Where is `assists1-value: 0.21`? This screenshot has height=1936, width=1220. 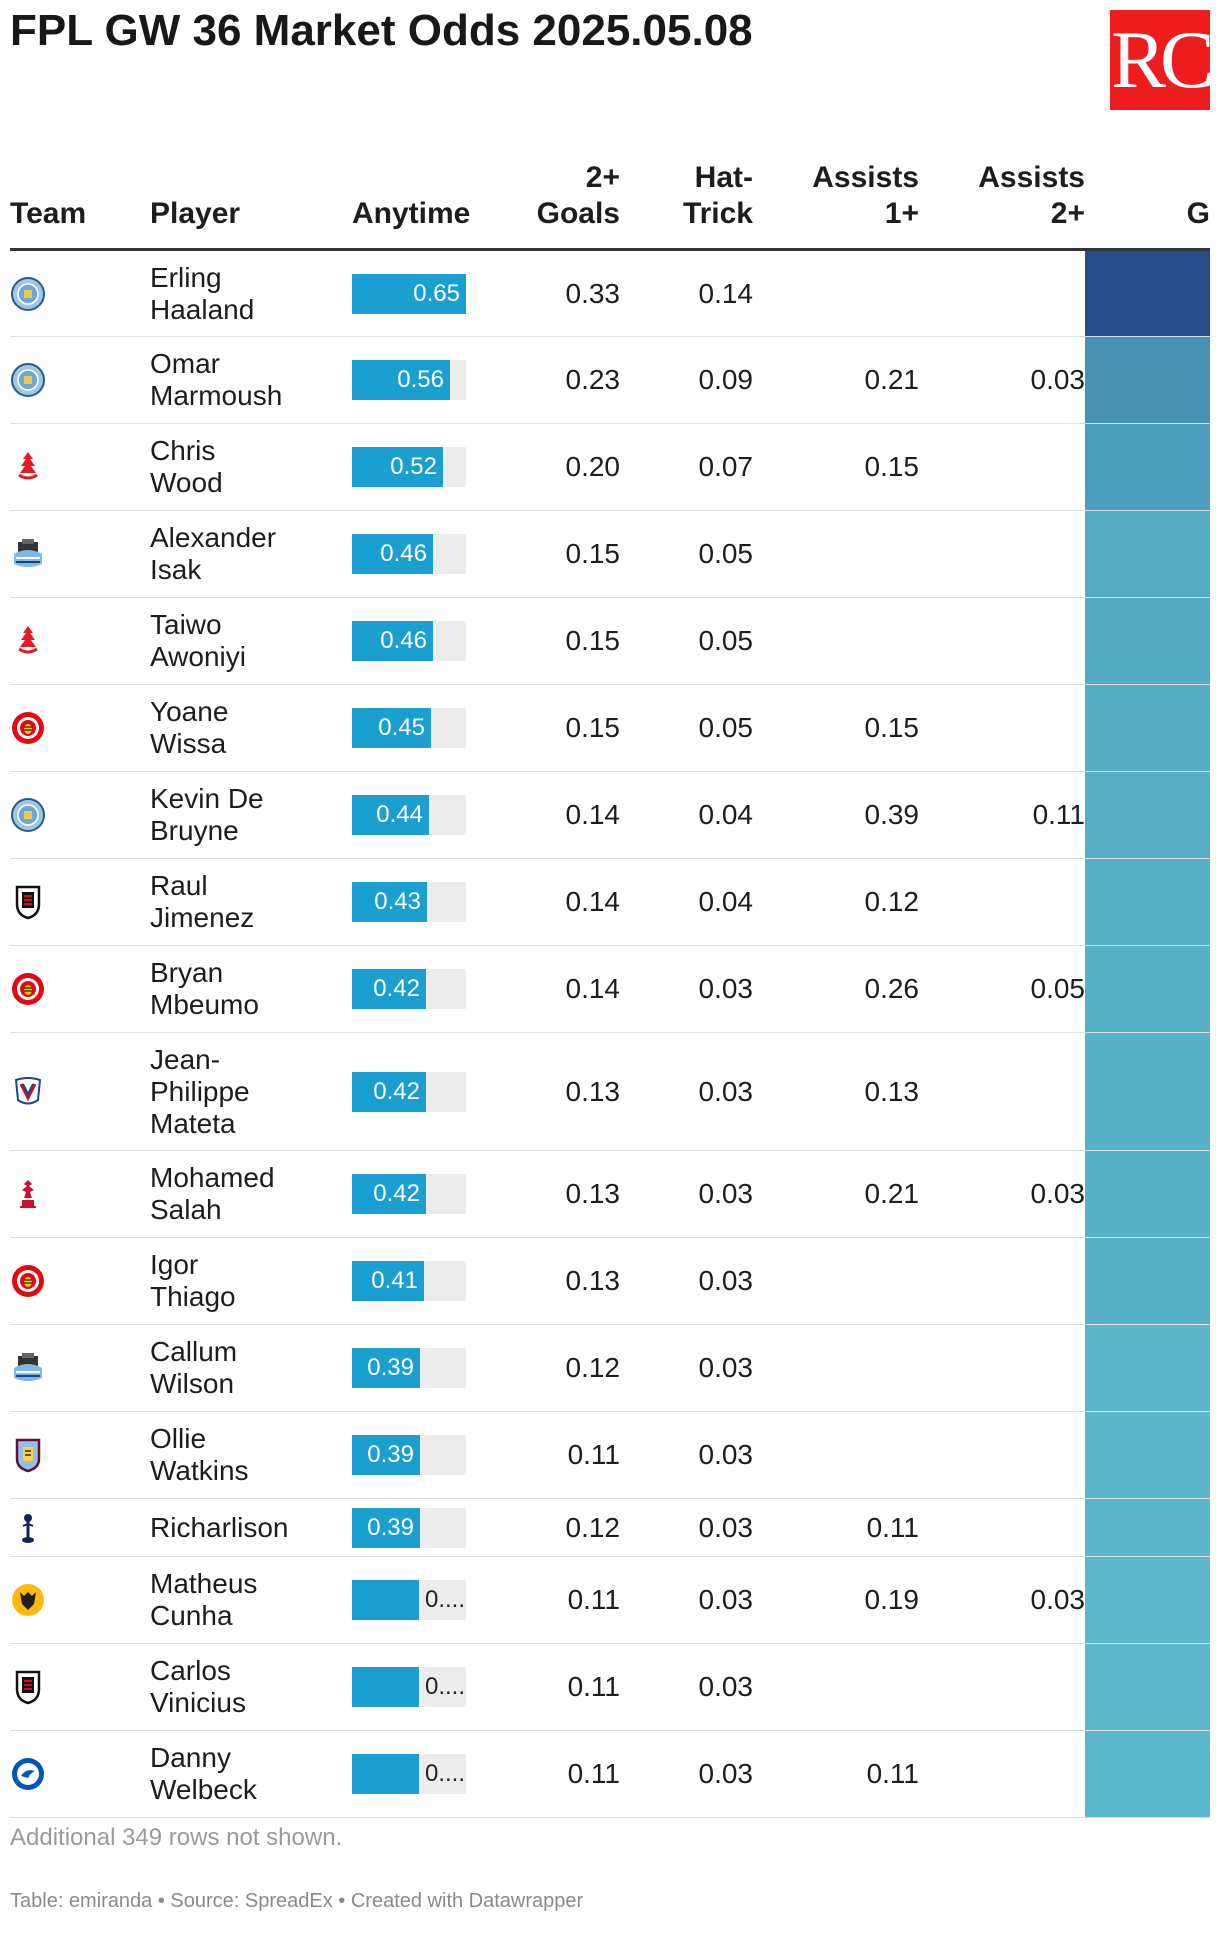 assists1-value: 0.21 is located at coordinates (836, 380).